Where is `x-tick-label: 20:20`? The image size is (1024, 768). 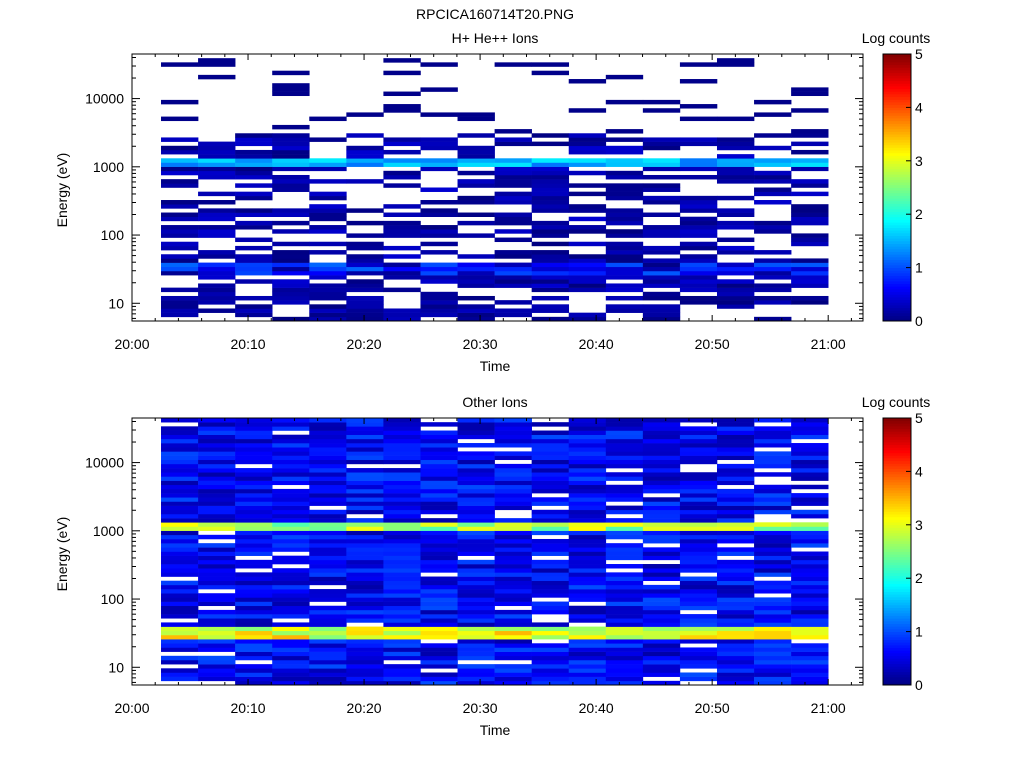
x-tick-label: 20:20 is located at coordinates (364, 344).